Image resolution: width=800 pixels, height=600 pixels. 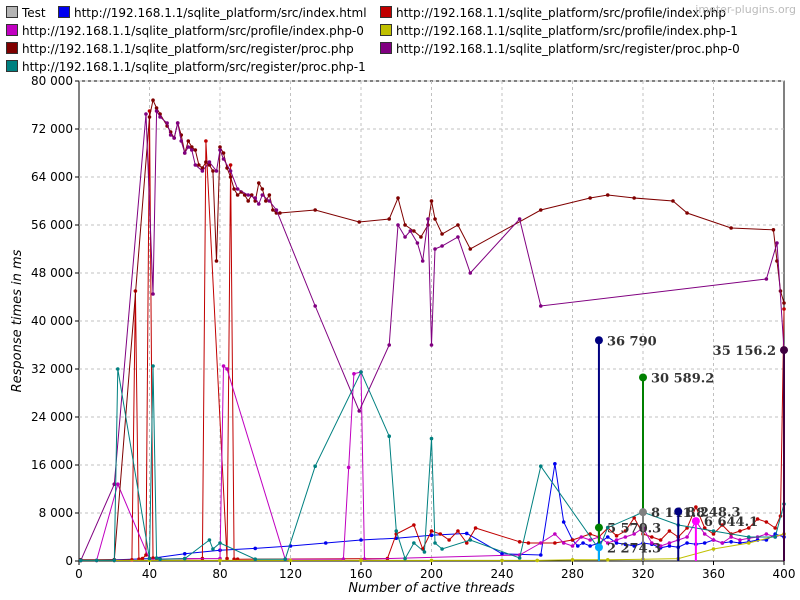 I want to click on x-tick-label: 400, so click(x=784, y=574).